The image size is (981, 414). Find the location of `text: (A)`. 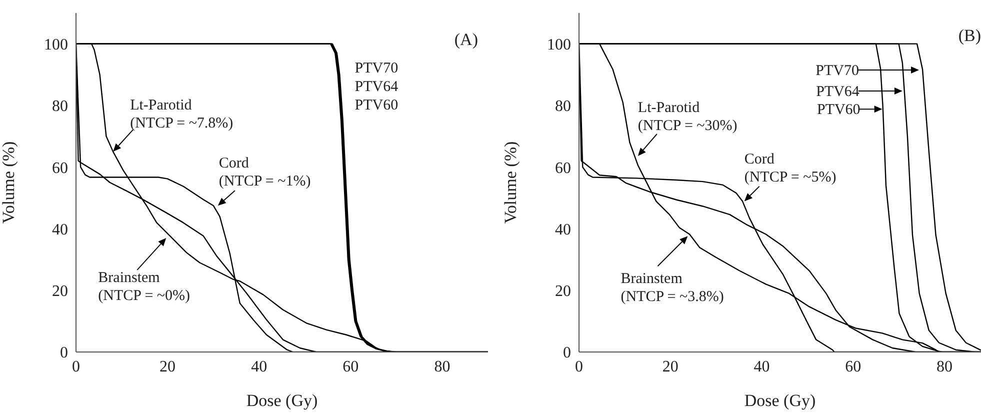

text: (A) is located at coordinates (466, 40).